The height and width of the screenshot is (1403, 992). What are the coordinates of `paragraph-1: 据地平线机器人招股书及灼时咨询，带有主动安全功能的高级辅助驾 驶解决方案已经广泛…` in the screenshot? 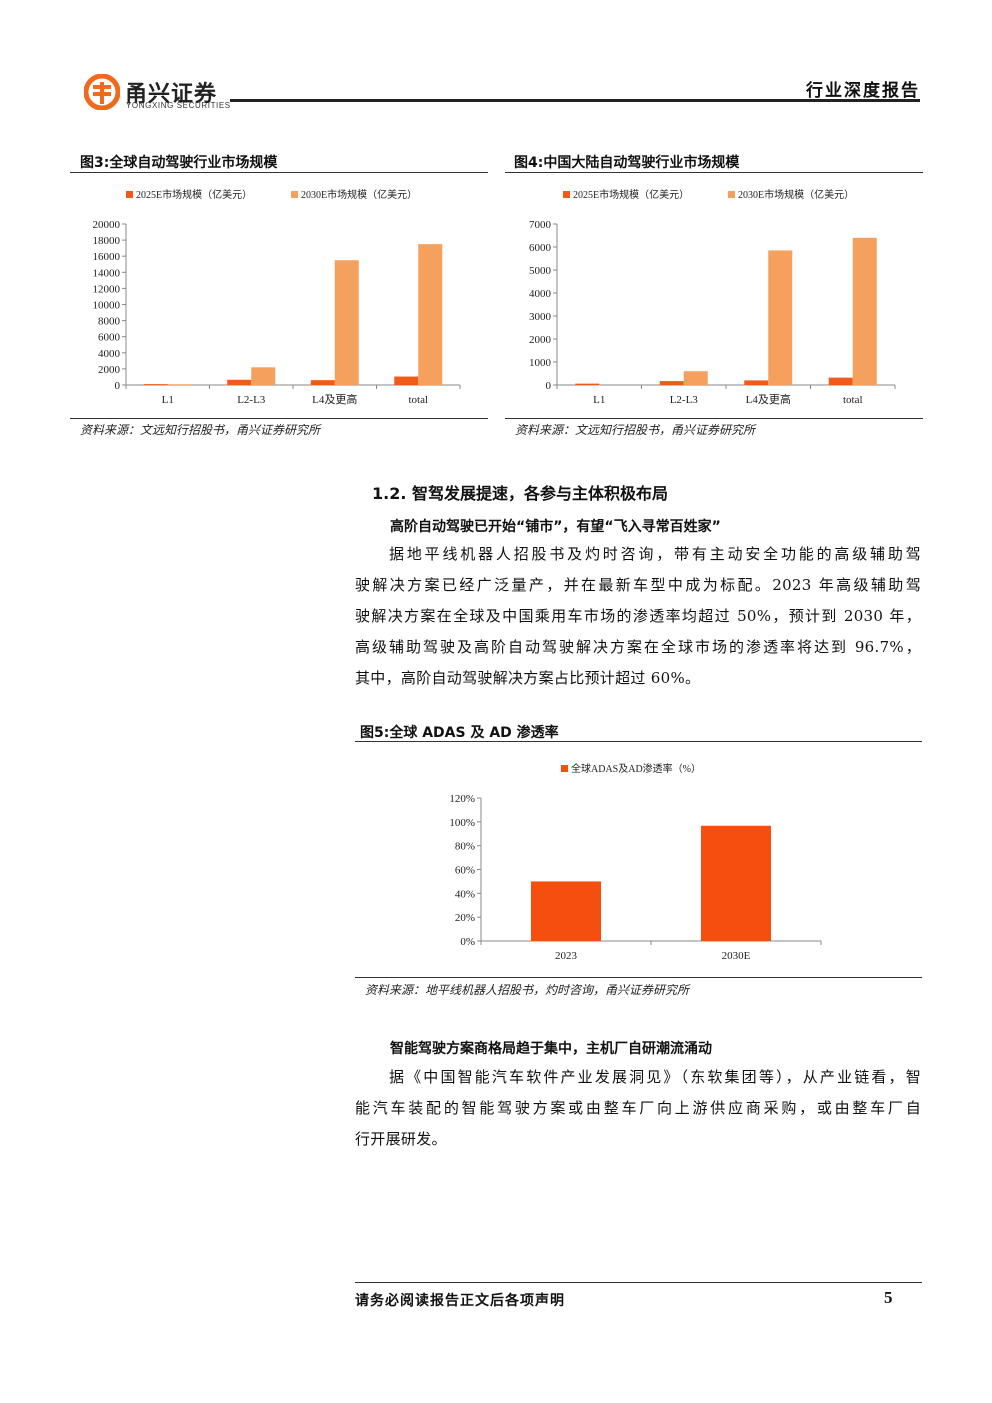 It's located at (638, 616).